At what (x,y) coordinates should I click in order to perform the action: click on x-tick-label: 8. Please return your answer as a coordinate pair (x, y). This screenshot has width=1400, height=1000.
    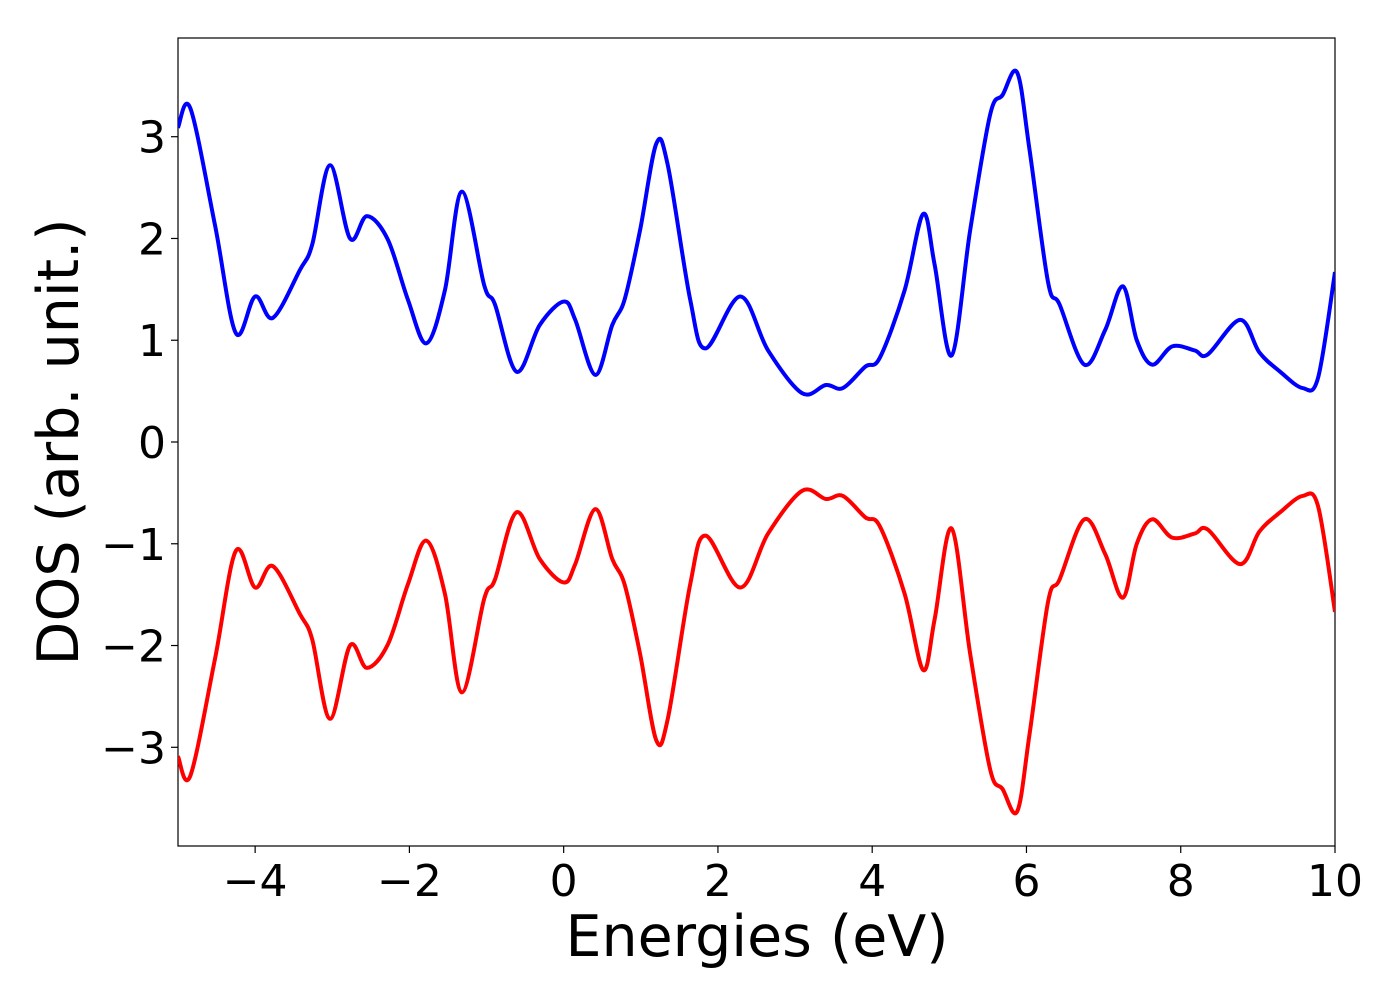
    Looking at the image, I should click on (1181, 881).